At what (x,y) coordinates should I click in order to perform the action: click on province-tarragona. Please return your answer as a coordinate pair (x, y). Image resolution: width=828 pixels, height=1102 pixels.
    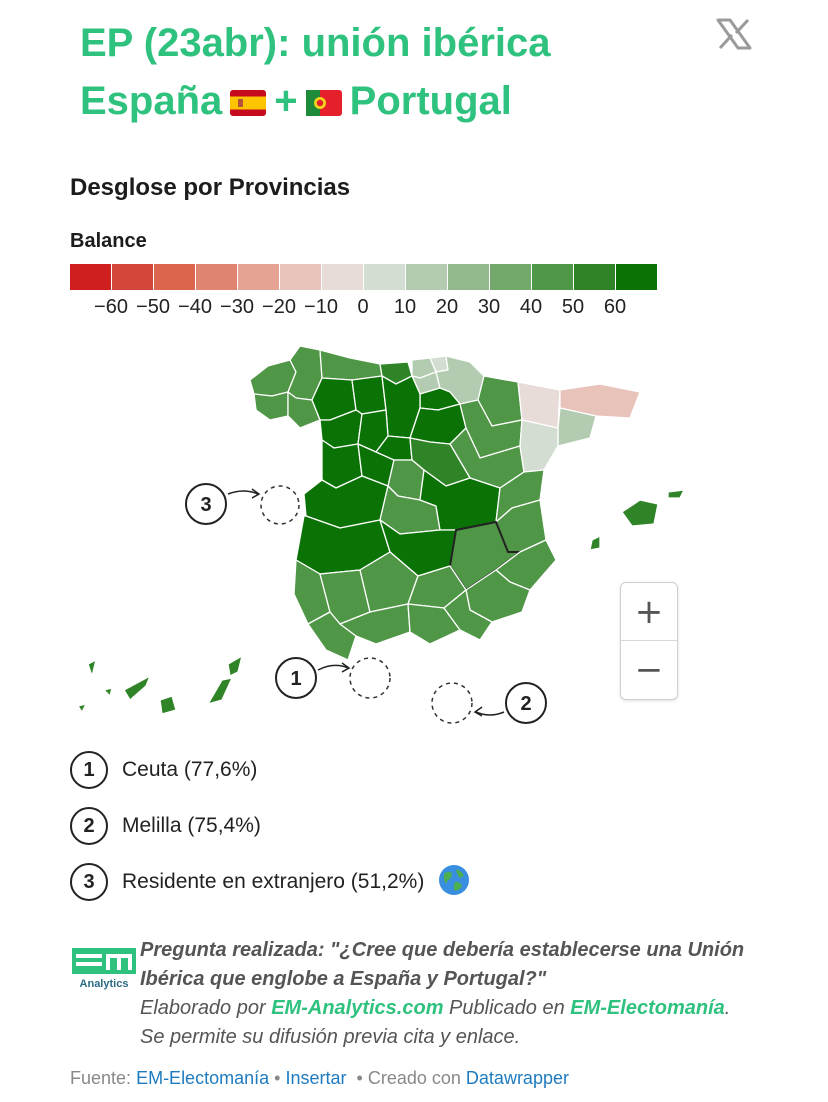
    Looking at the image, I should click on (539, 446).